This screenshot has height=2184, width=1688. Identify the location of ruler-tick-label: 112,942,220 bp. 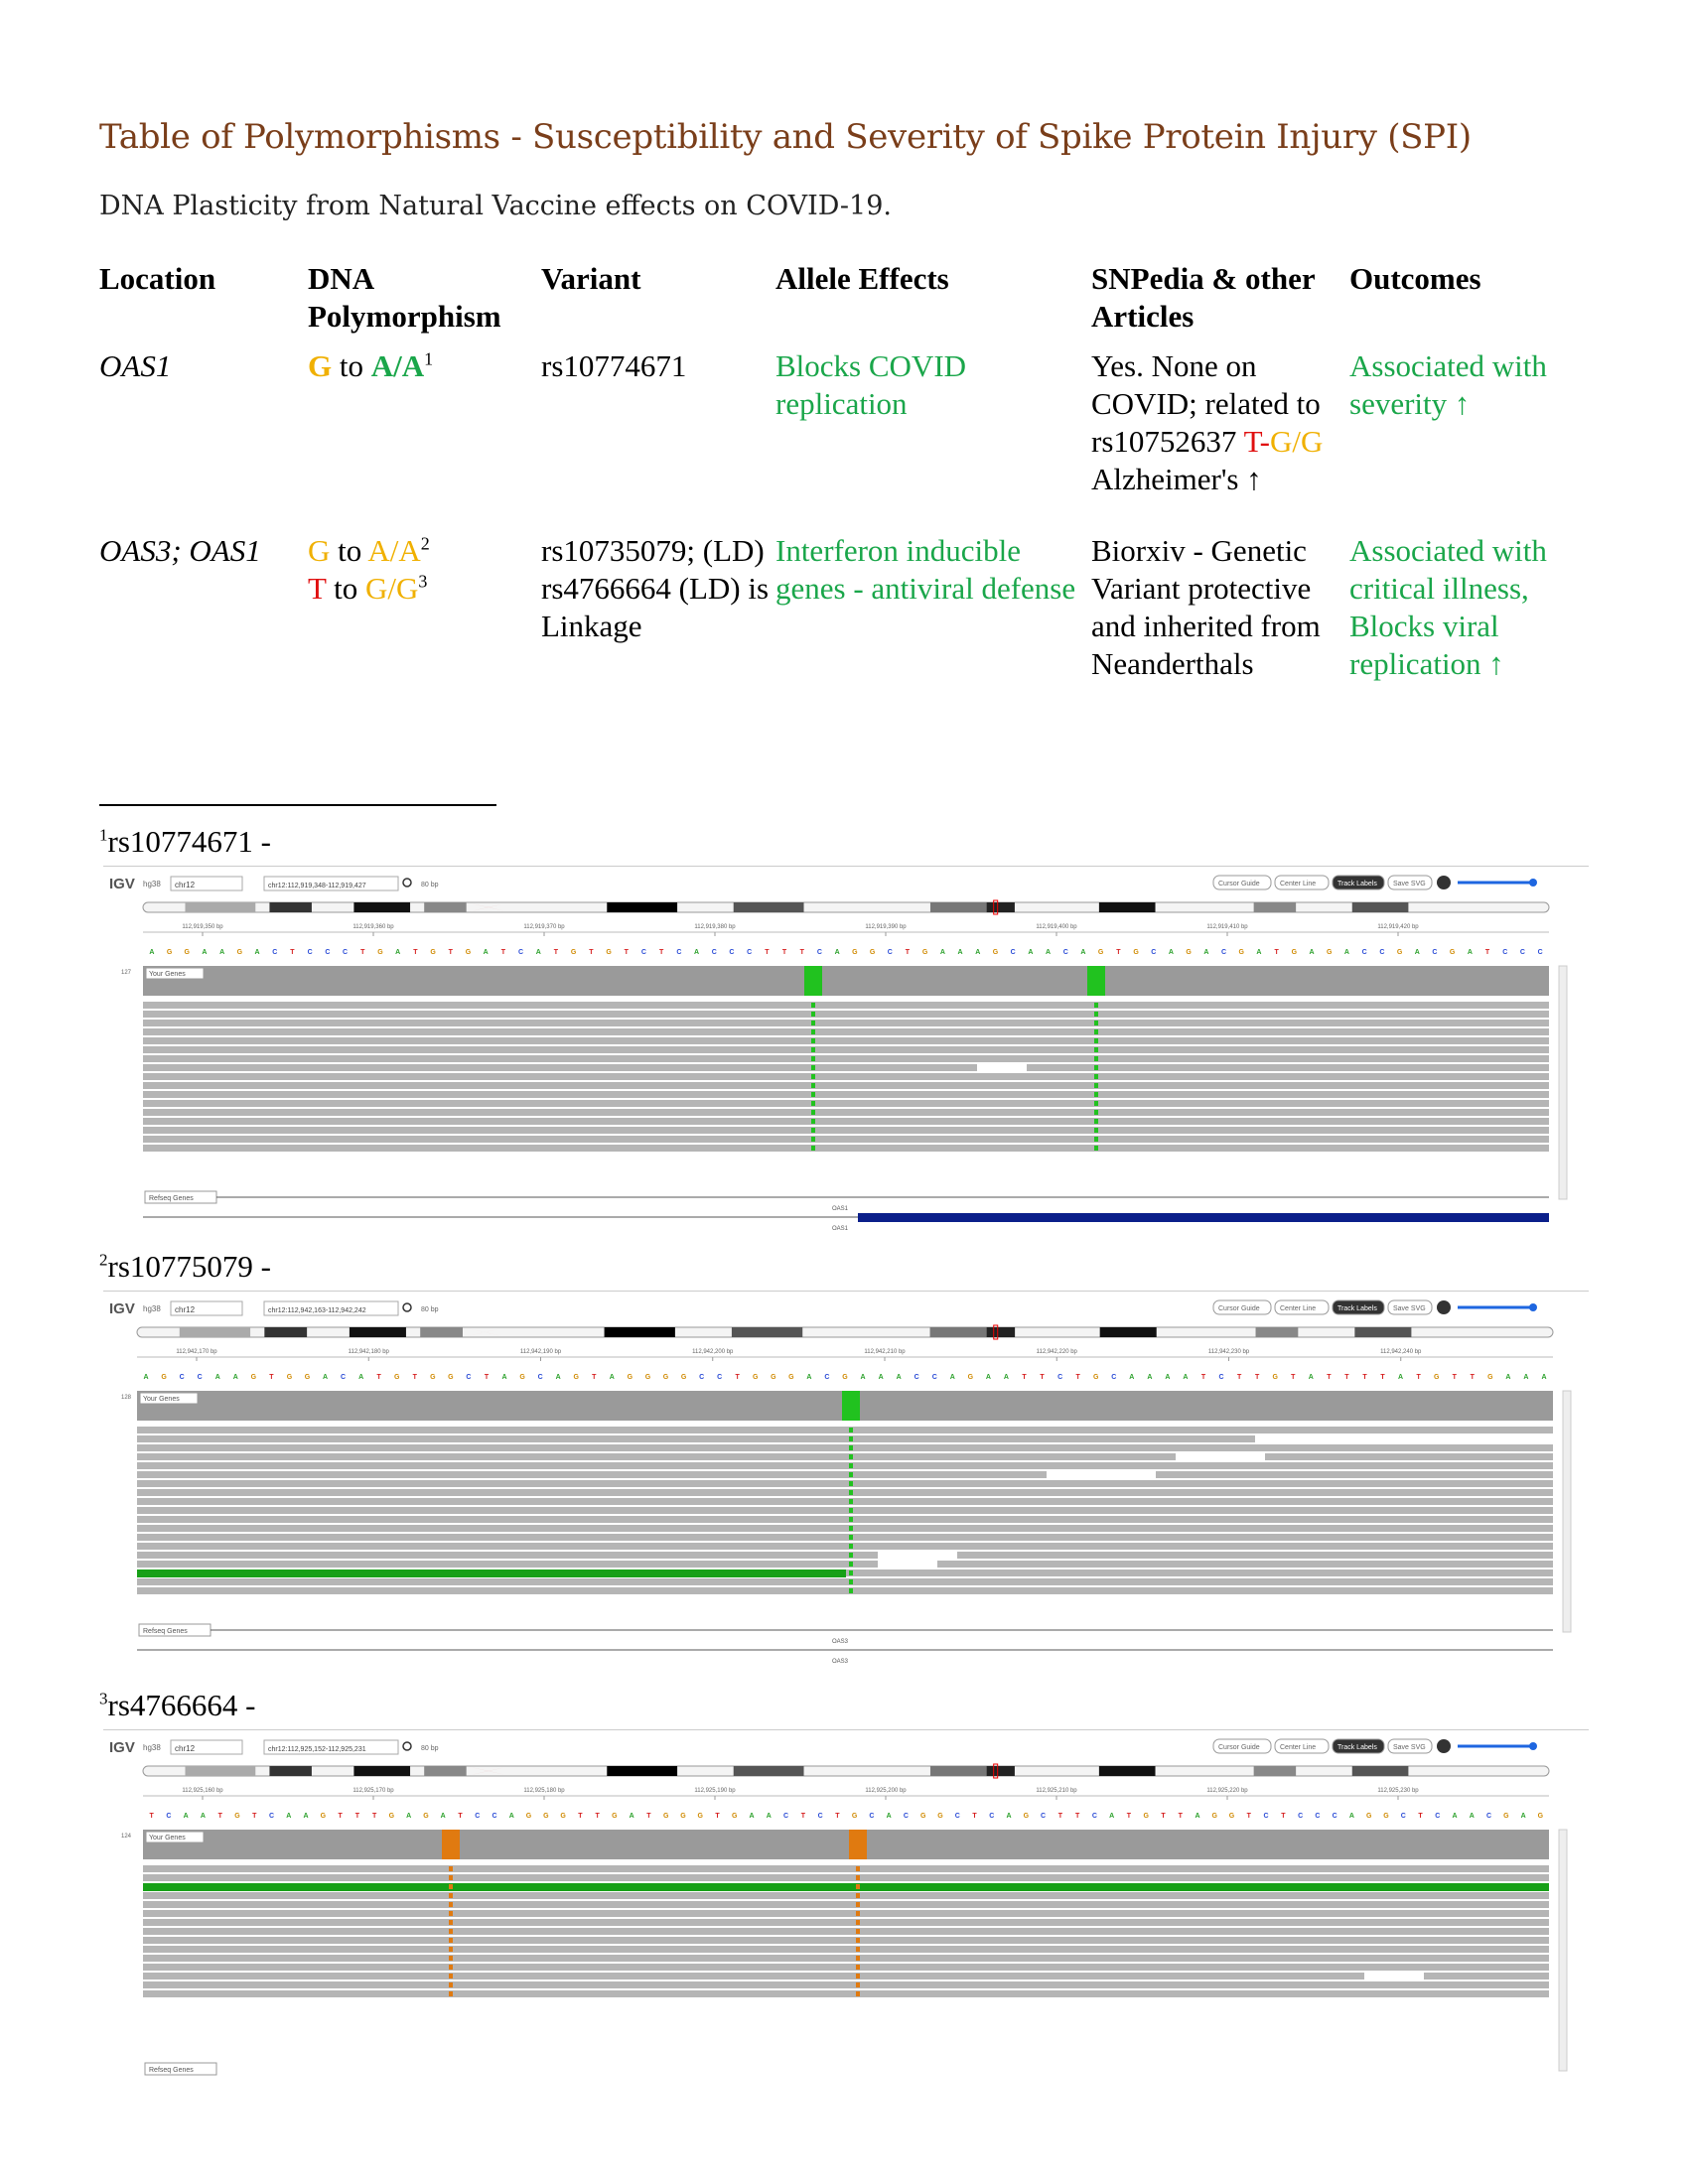
(1057, 1352).